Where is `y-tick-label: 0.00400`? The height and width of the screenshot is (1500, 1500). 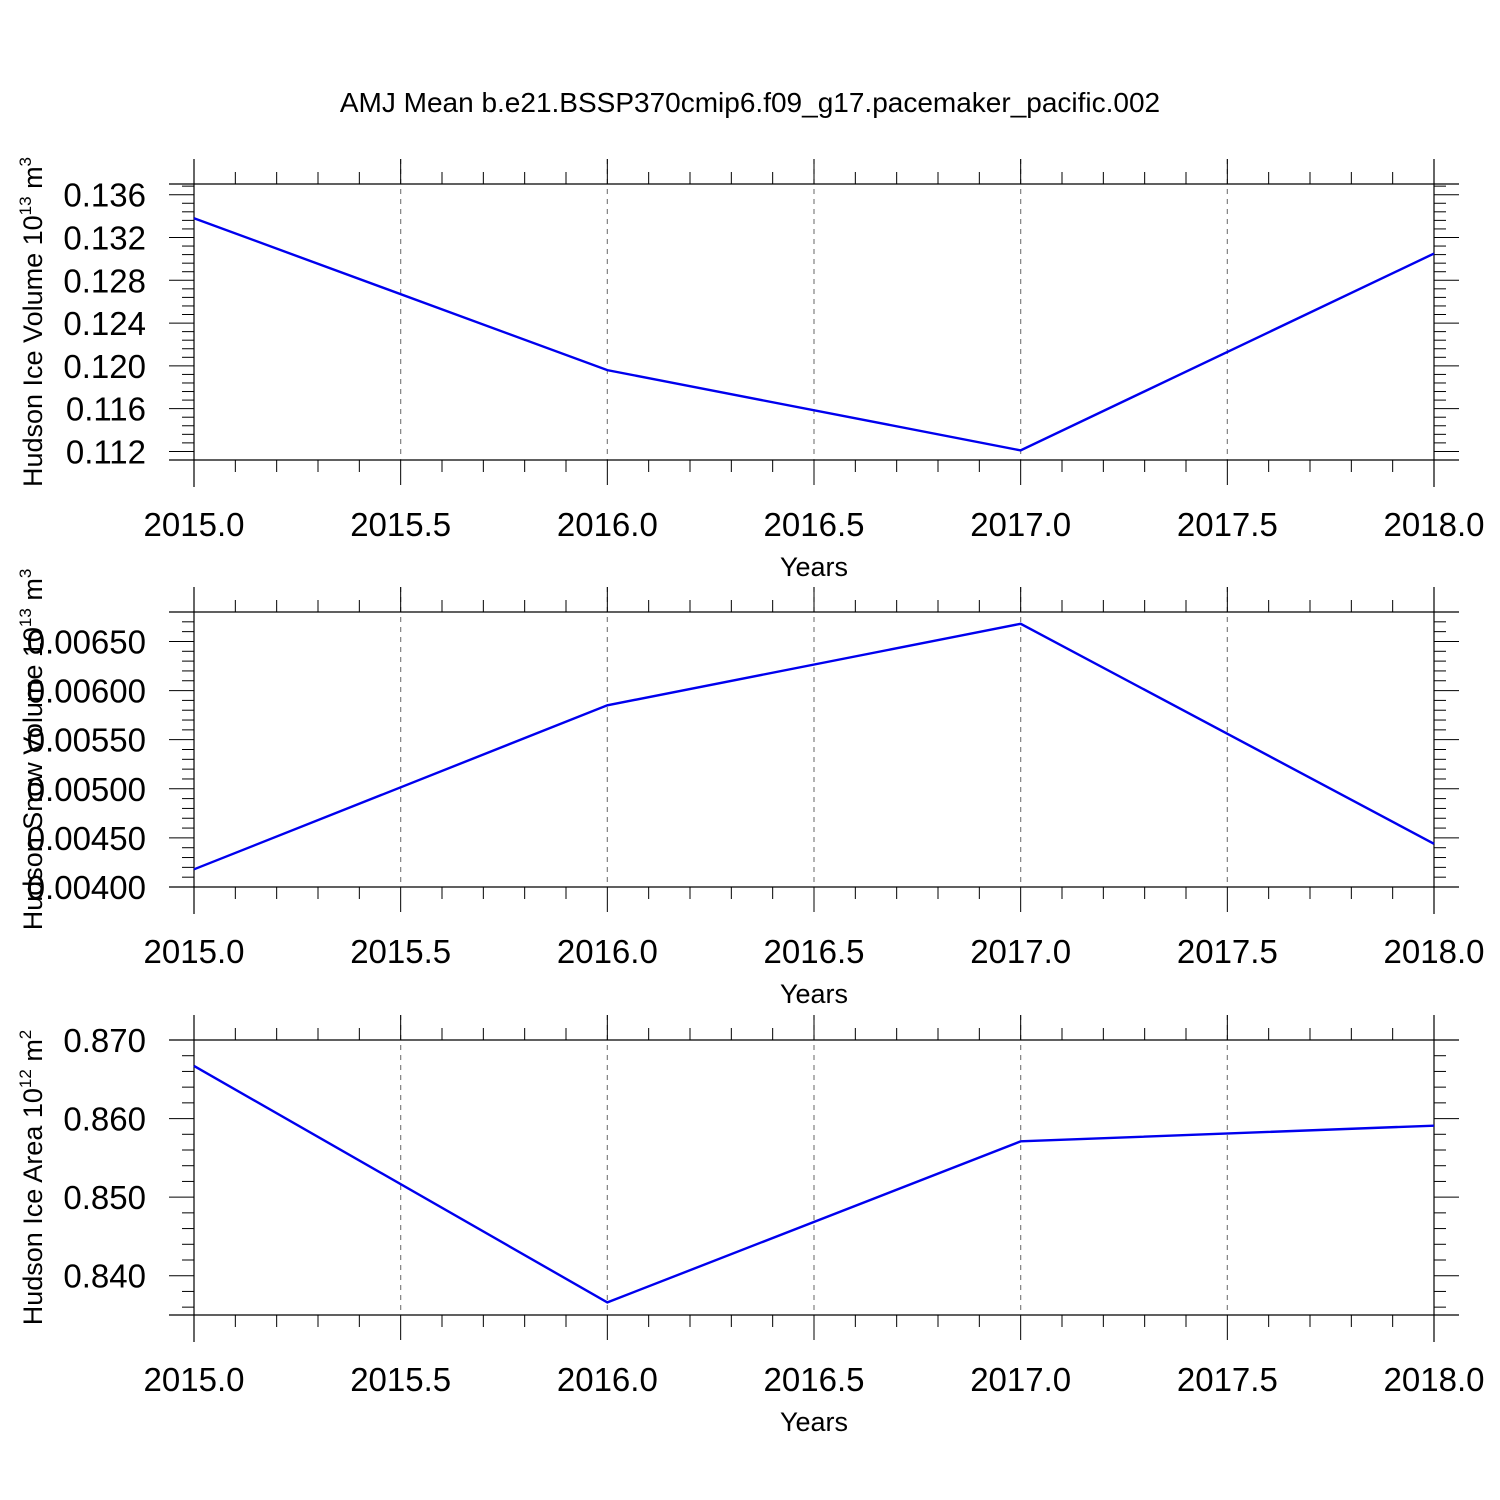 y-tick-label: 0.00400 is located at coordinates (86, 887).